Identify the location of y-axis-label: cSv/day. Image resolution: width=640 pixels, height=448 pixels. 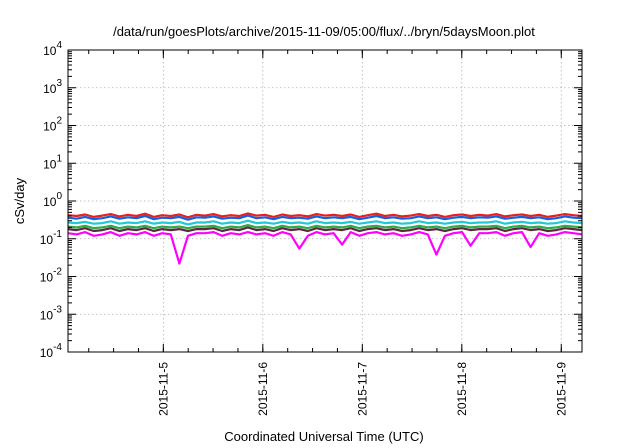
(19, 200).